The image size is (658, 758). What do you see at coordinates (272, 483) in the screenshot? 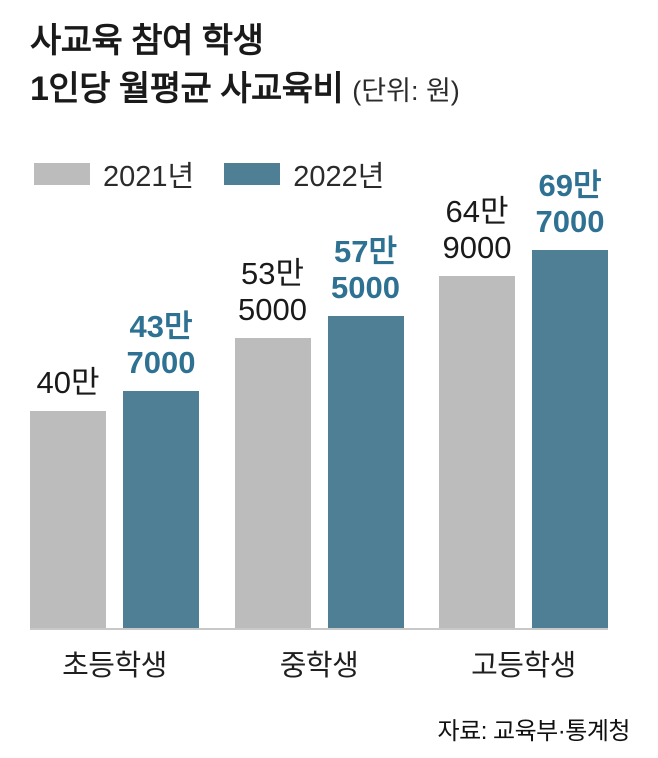
I see `bar-2021년-중학생` at bounding box center [272, 483].